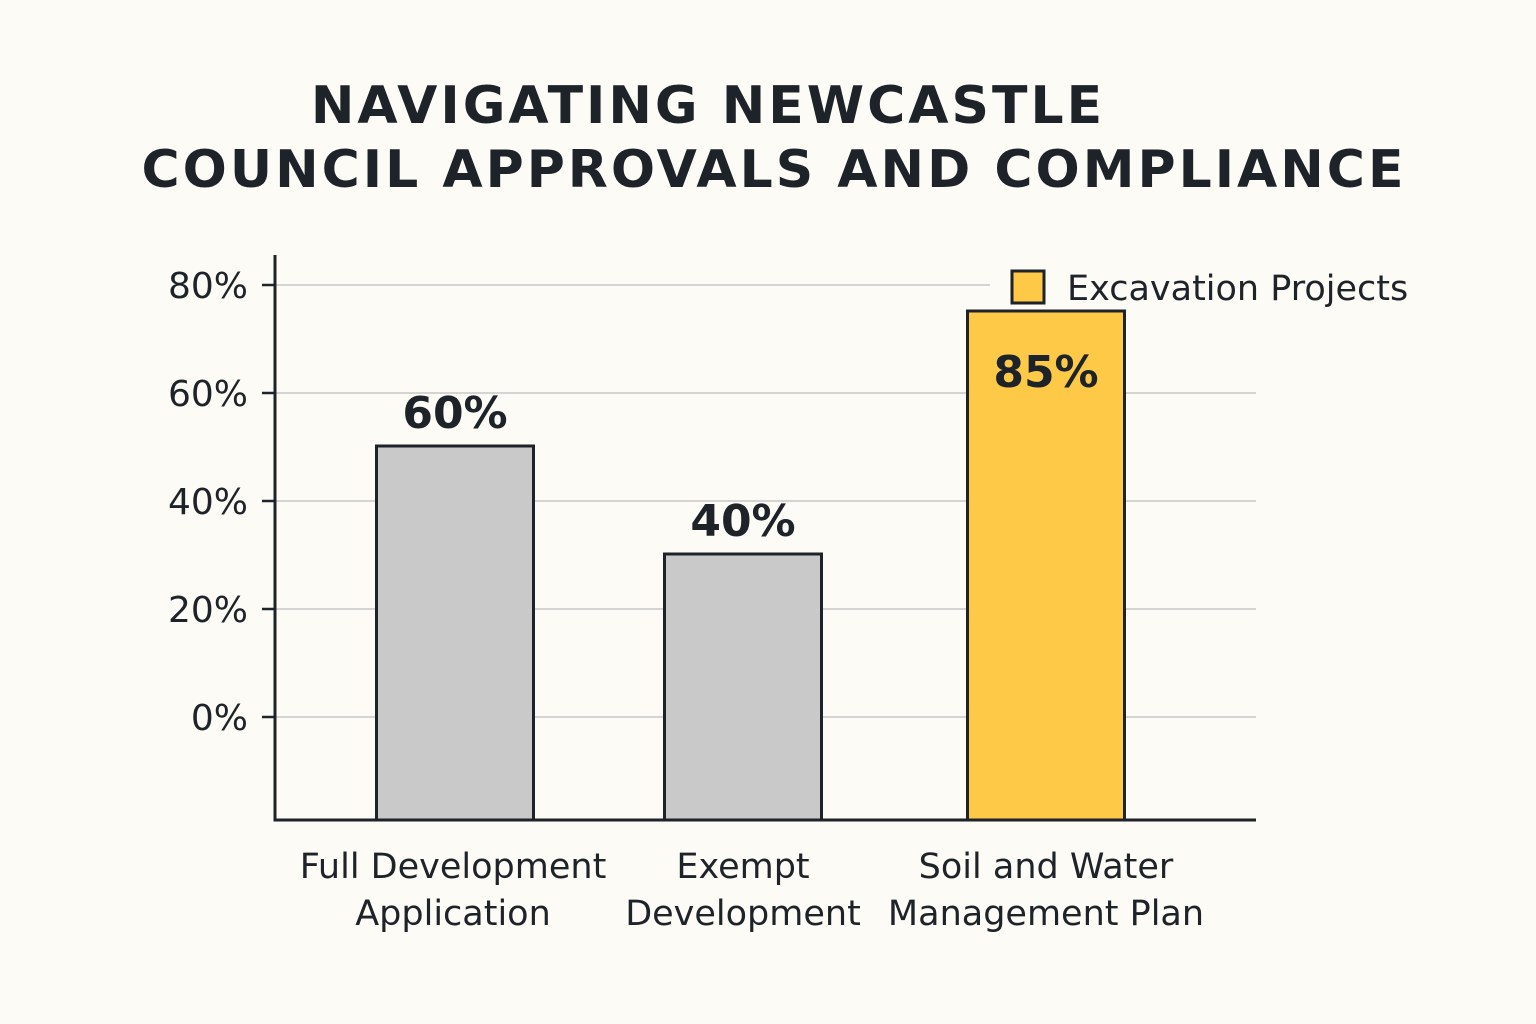 This screenshot has width=1536, height=1024. Describe the element at coordinates (208, 394) in the screenshot. I see `y-tick-label: 60%` at that location.